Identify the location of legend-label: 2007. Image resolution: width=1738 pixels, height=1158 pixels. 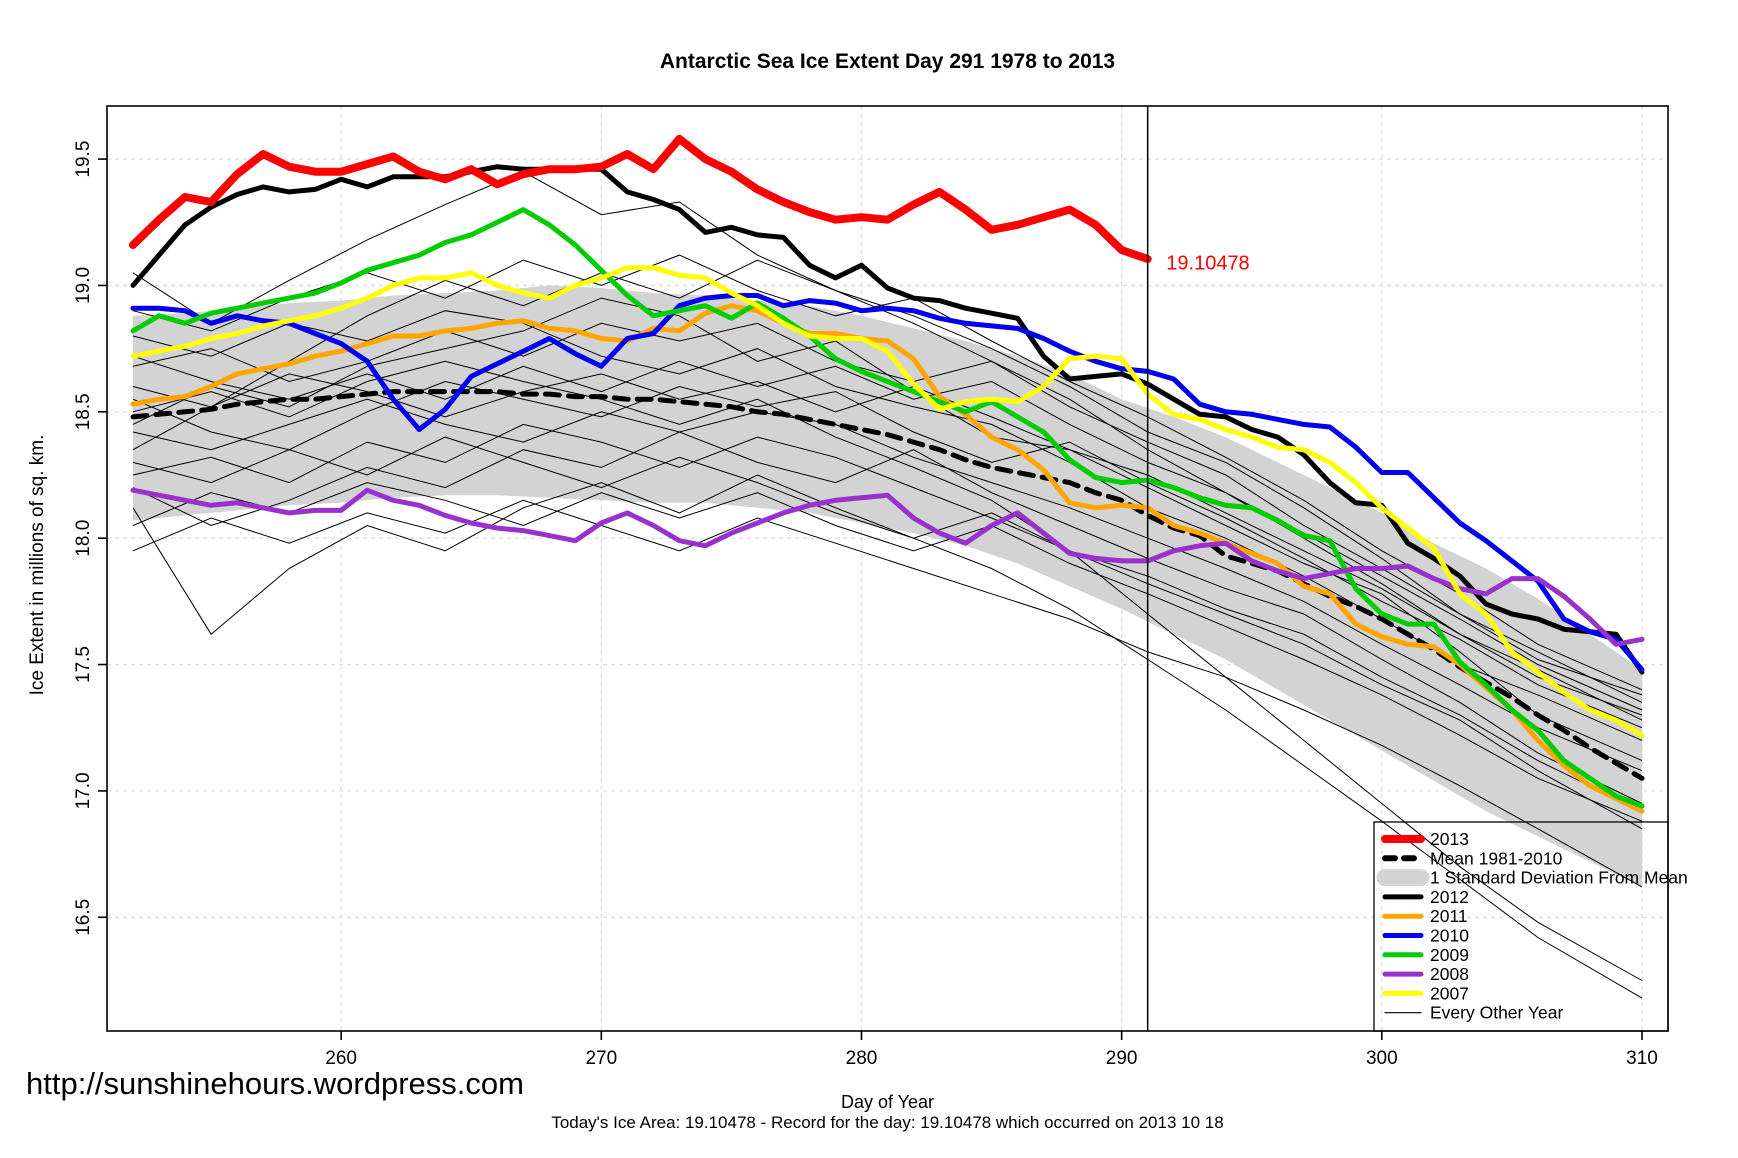
(1449, 993).